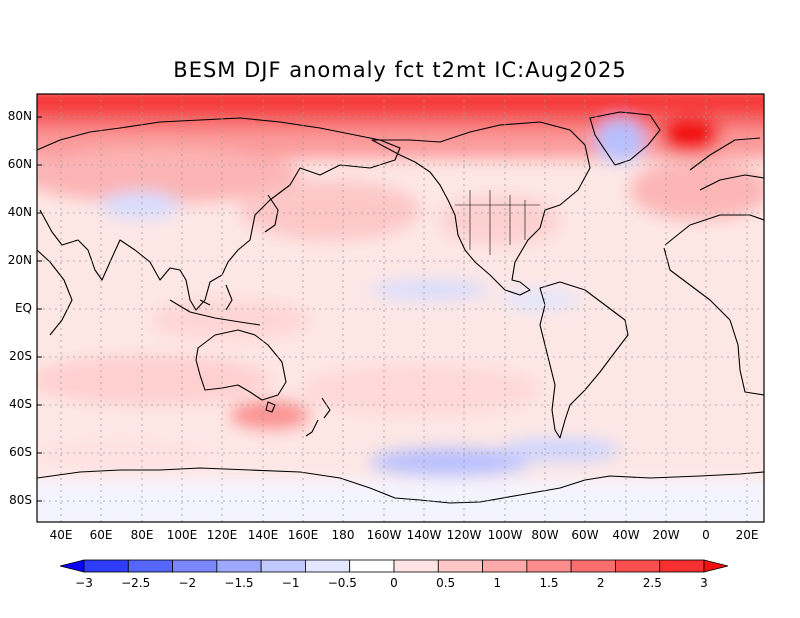 This screenshot has height=618, width=800. I want to click on coastline-north-america, so click(481, 208).